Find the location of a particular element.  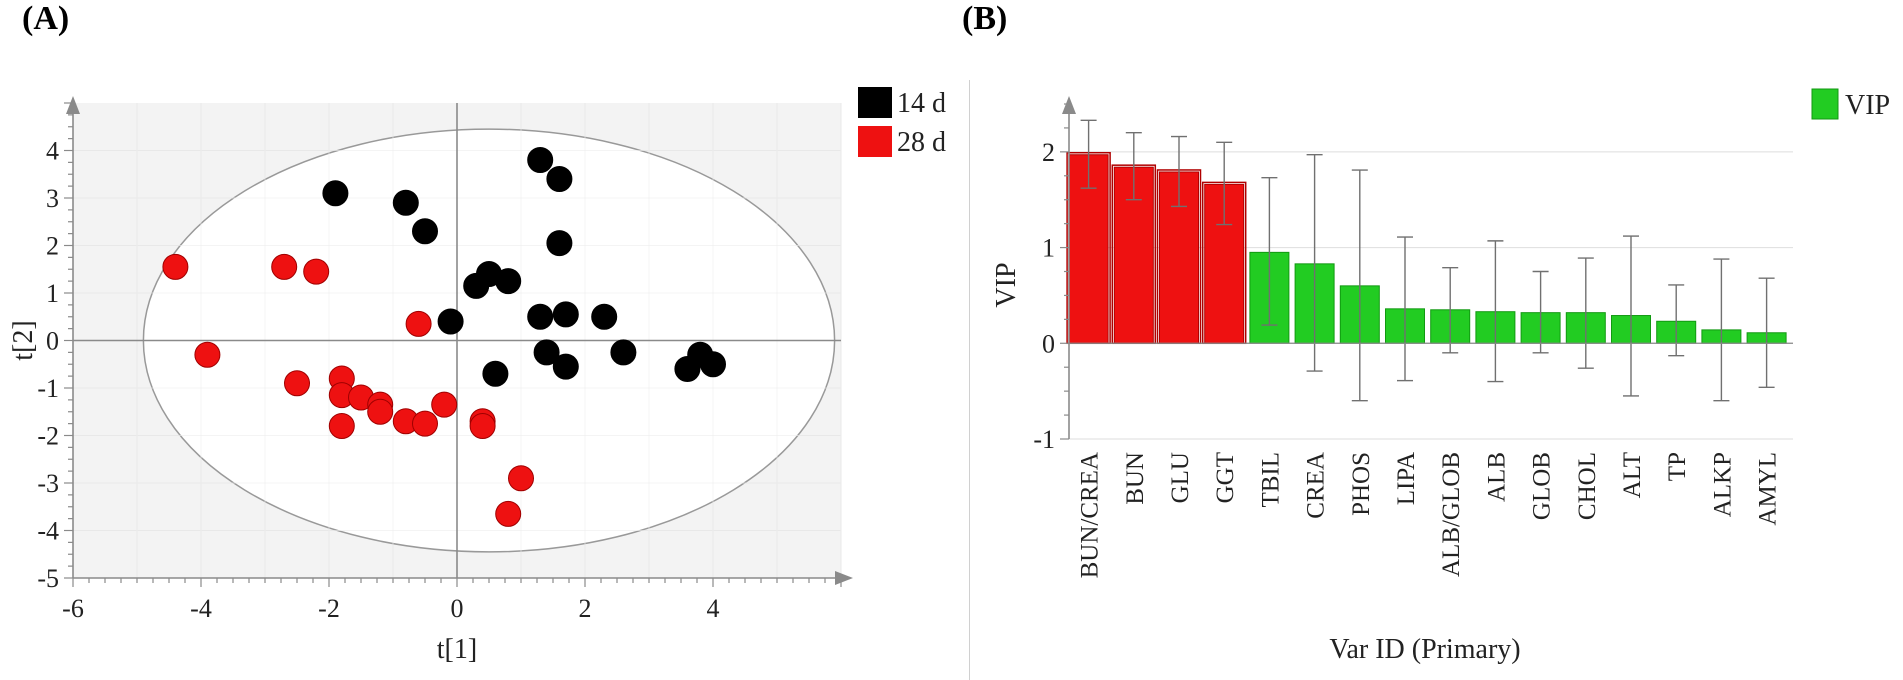

x-tick-label: GLU is located at coordinates (1180, 477).